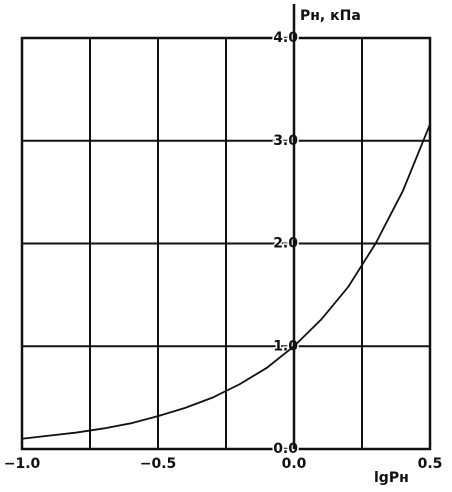 This screenshot has width=452, height=492. Describe the element at coordinates (391, 478) in the screenshot. I see `x-axis-label: lgPн` at that location.